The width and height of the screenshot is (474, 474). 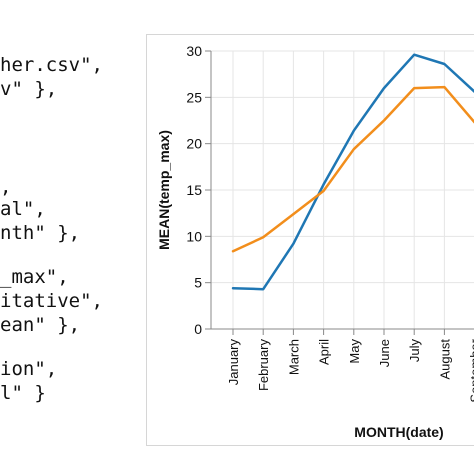 I want to click on x-tick-label: February, so click(x=263, y=365).